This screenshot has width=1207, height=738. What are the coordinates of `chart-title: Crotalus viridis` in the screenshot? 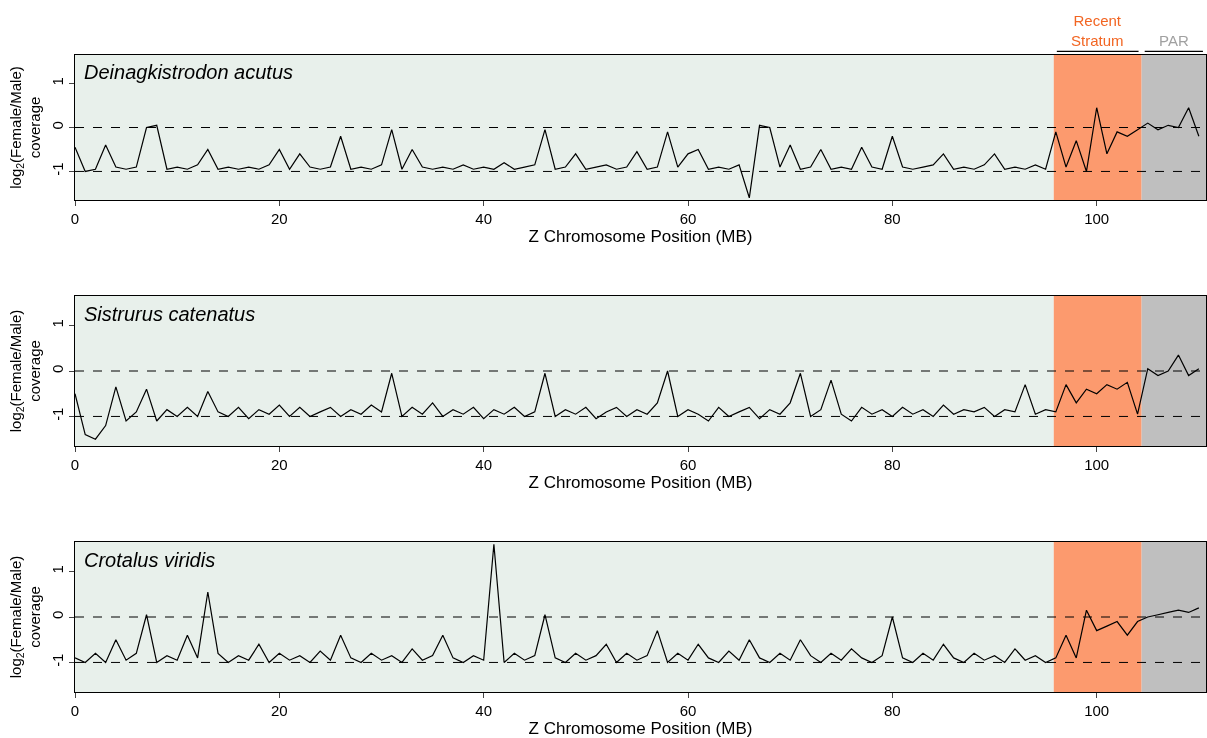 It's located at (150, 560).